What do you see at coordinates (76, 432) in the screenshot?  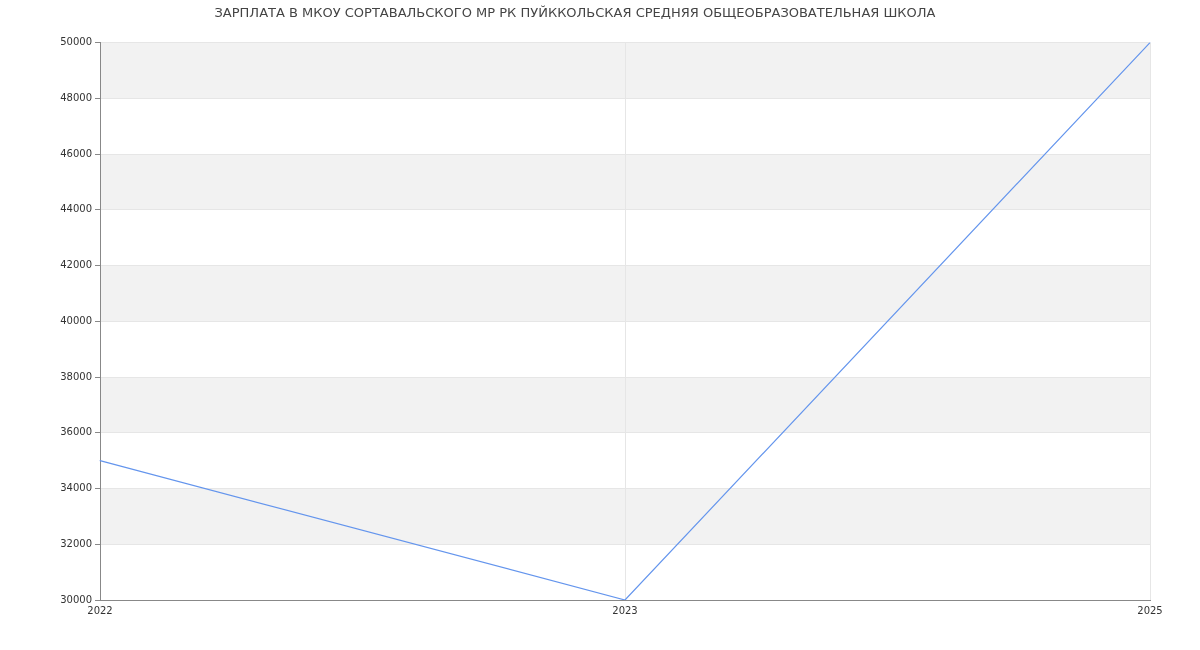 I see `y-tick-label: 36000` at bounding box center [76, 432].